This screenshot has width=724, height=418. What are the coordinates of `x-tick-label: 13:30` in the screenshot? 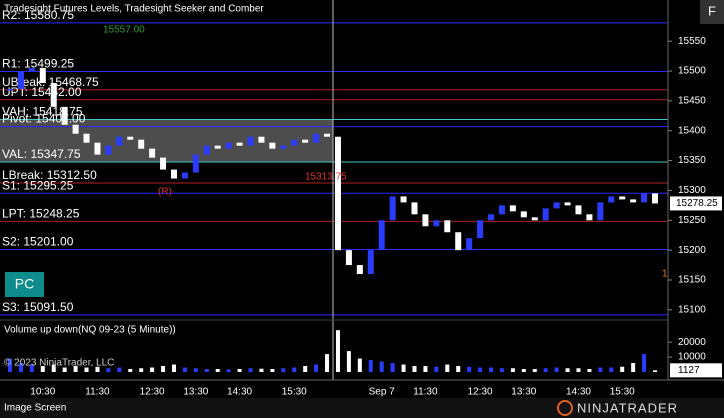 It's located at (523, 392).